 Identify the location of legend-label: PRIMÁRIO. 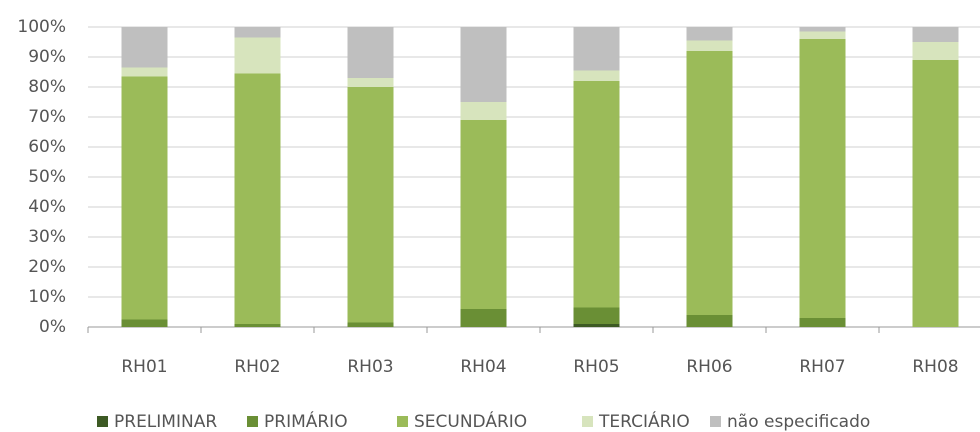
(306, 421).